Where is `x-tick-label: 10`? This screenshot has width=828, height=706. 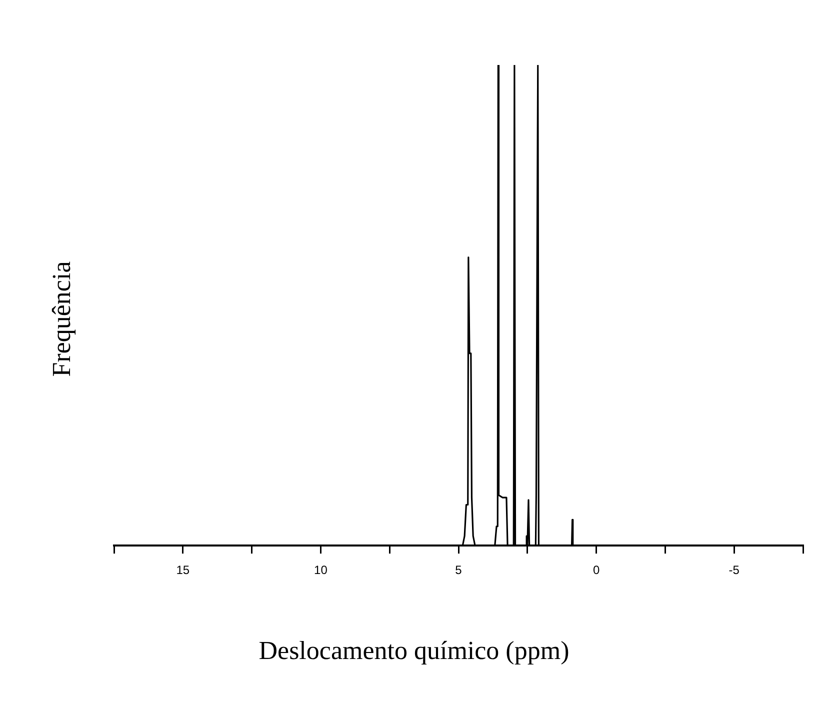
x-tick-label: 10 is located at coordinates (321, 570).